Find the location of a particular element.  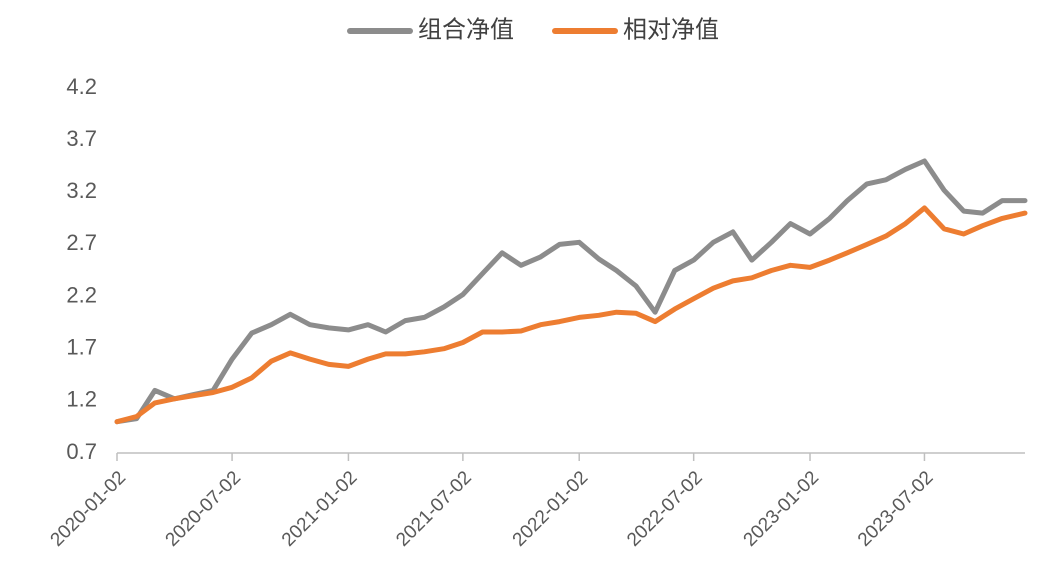

y-tick-label: 2.7 is located at coordinates (81, 242).